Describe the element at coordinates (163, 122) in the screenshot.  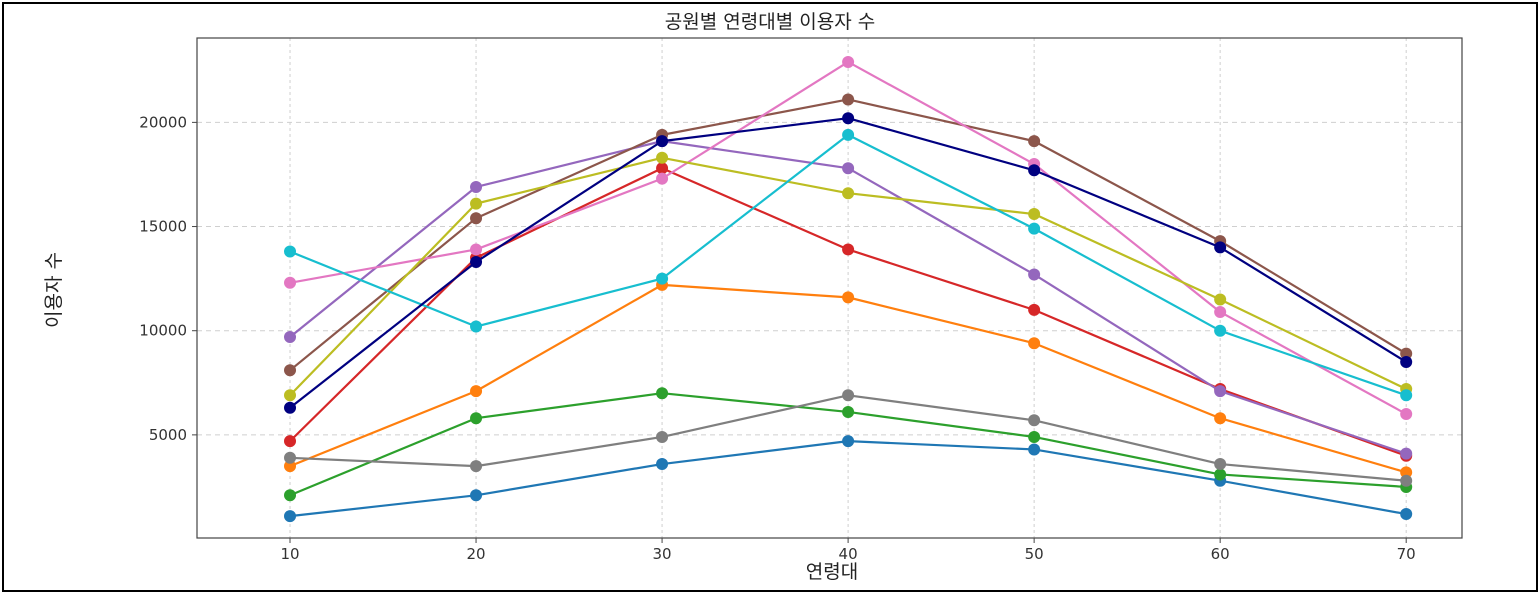
I see `y-tick-label: 20000` at that location.